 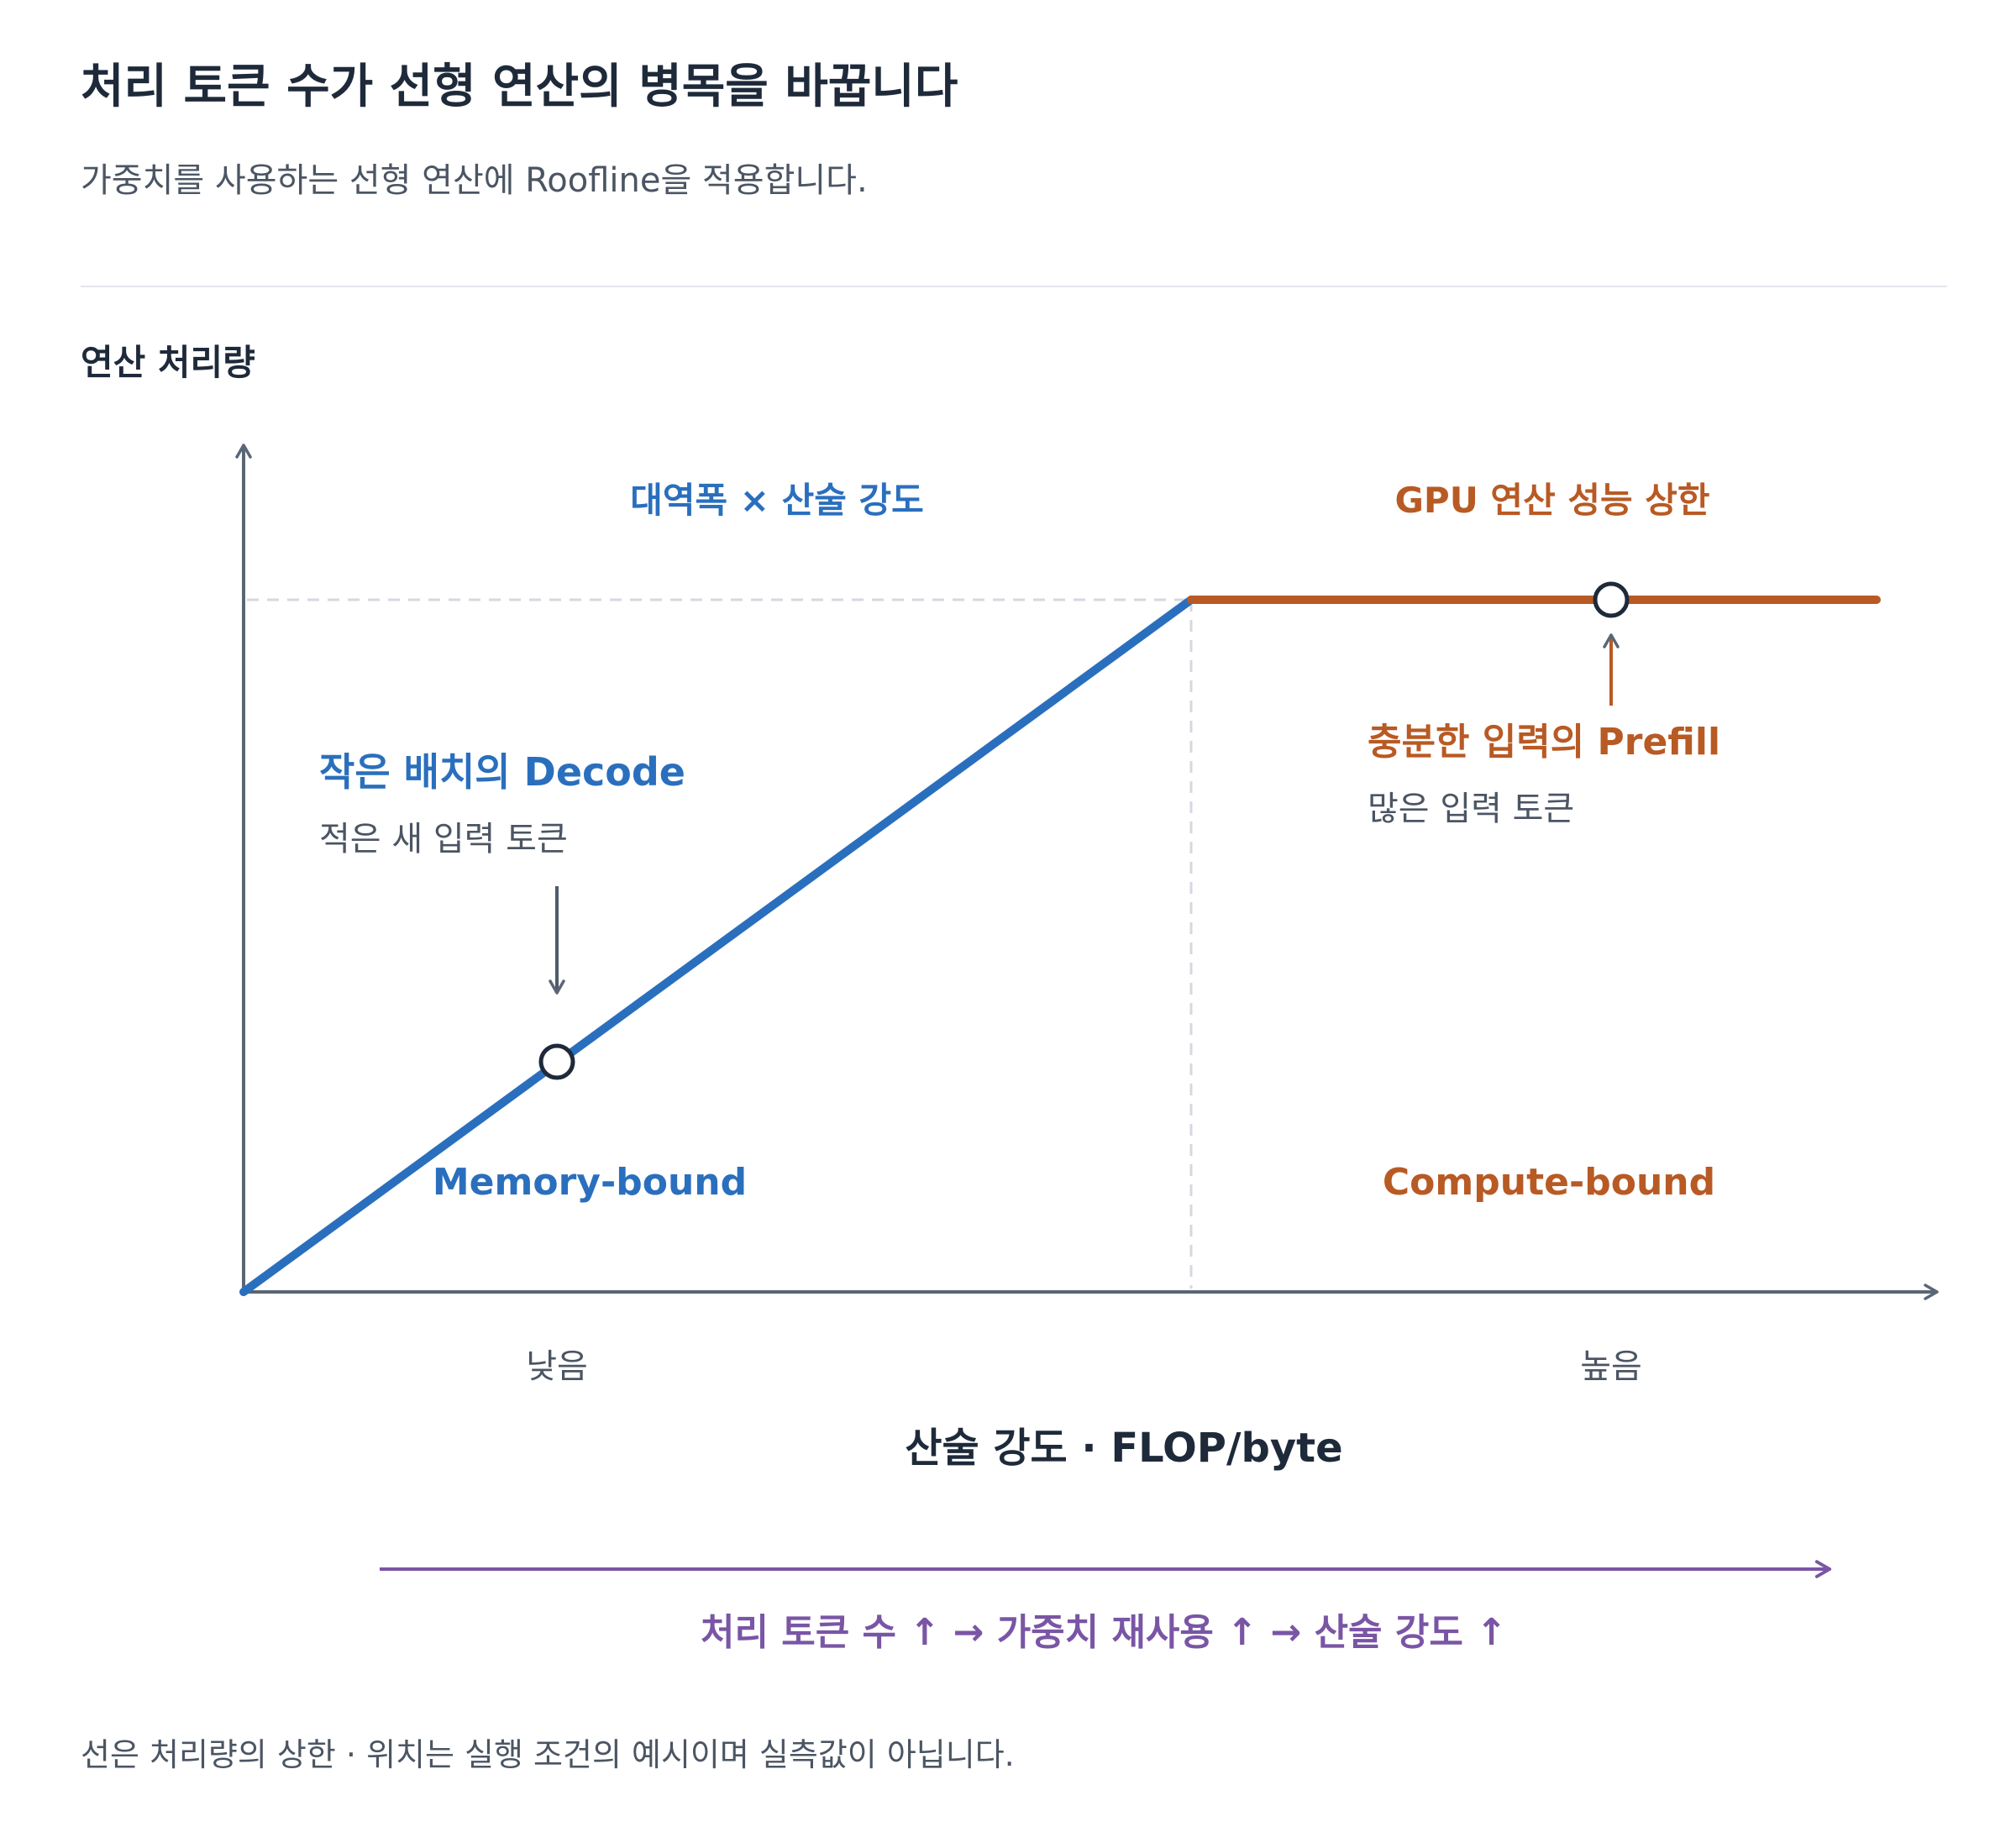 What do you see at coordinates (1551, 500) in the screenshot?
I see `roof-label: GPU 연산 성능 상한` at bounding box center [1551, 500].